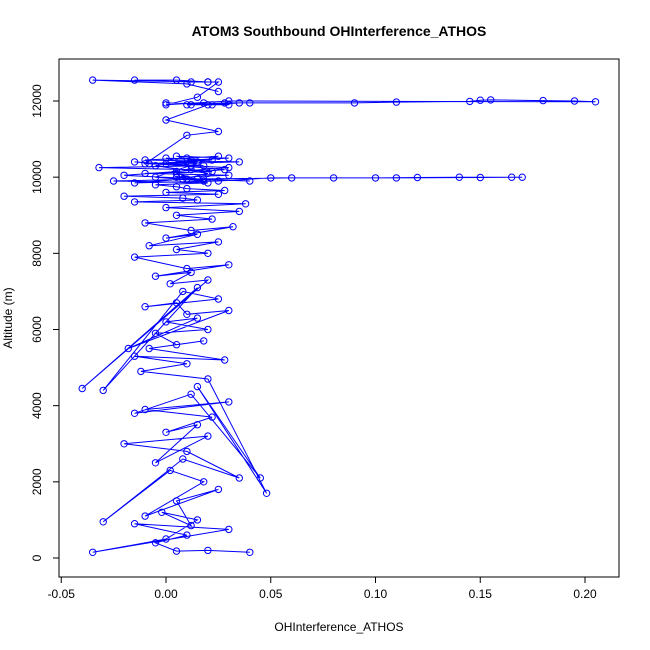 The height and width of the screenshot is (650, 650). I want to click on y-axis-label: Altitude (m), so click(8, 317).